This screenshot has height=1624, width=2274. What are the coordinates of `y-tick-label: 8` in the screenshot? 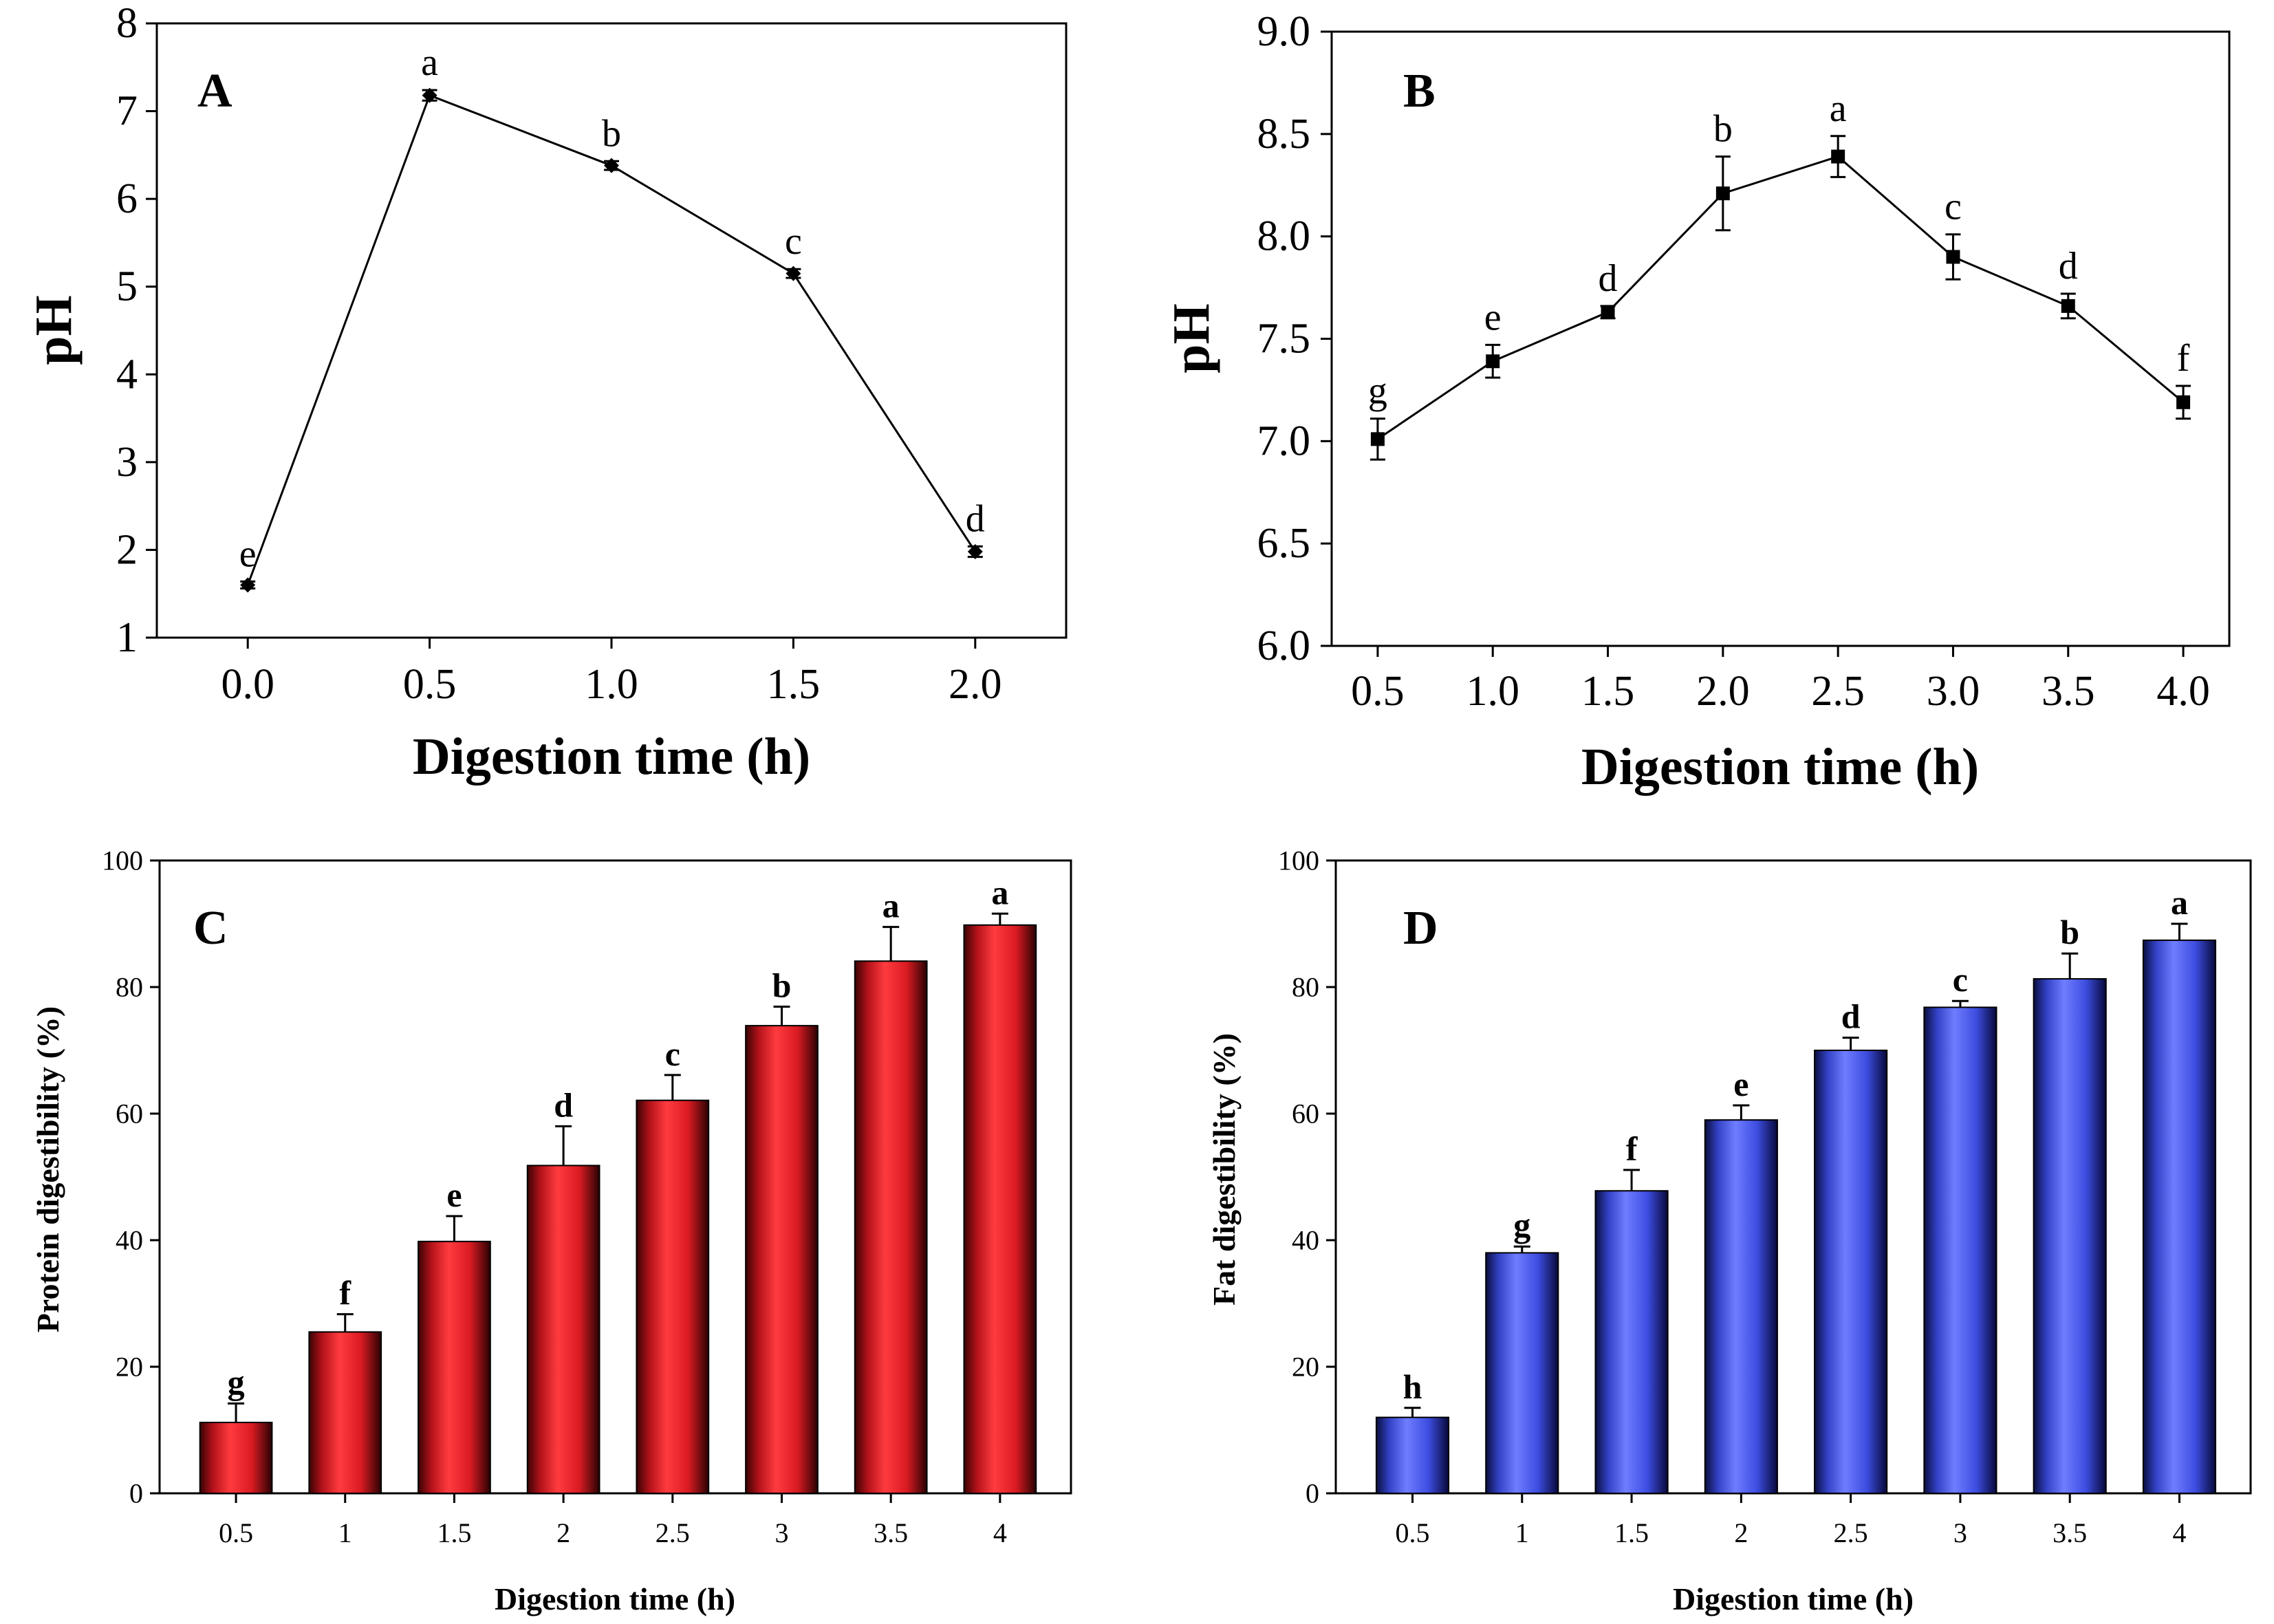 It's located at (127, 23).